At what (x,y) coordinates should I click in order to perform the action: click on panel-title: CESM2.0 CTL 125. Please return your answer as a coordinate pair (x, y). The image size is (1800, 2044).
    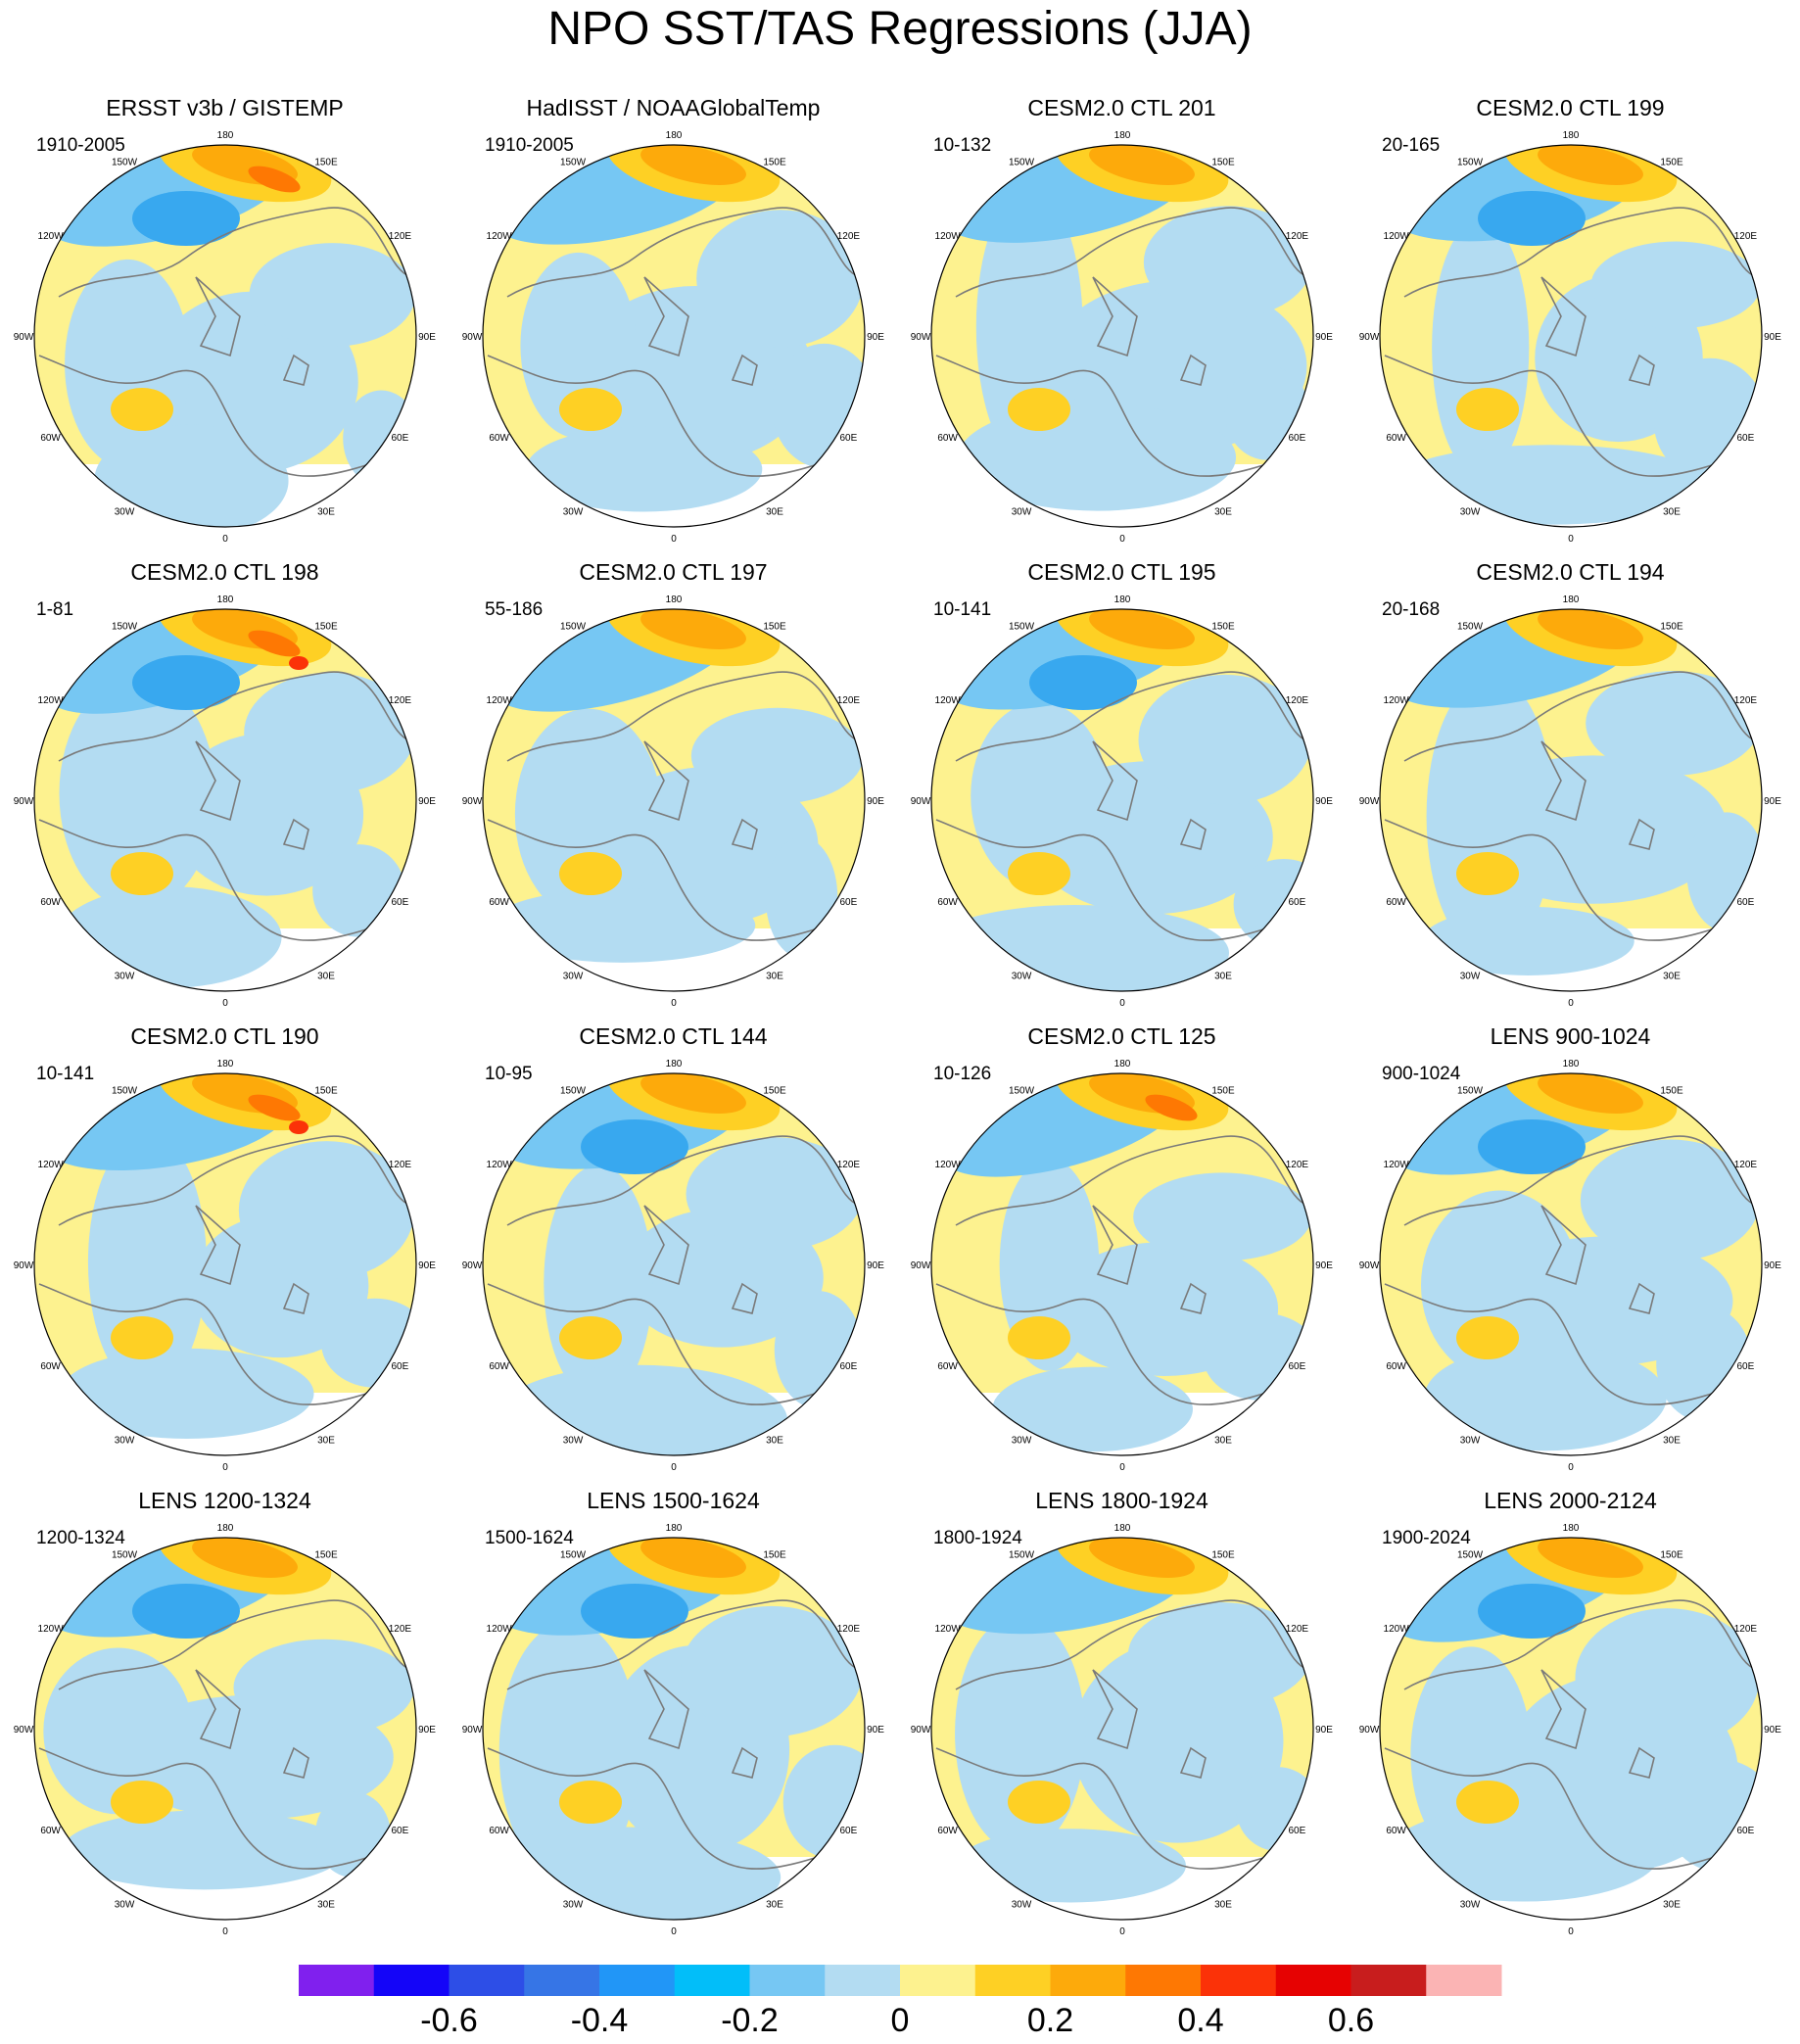
    Looking at the image, I should click on (1121, 1036).